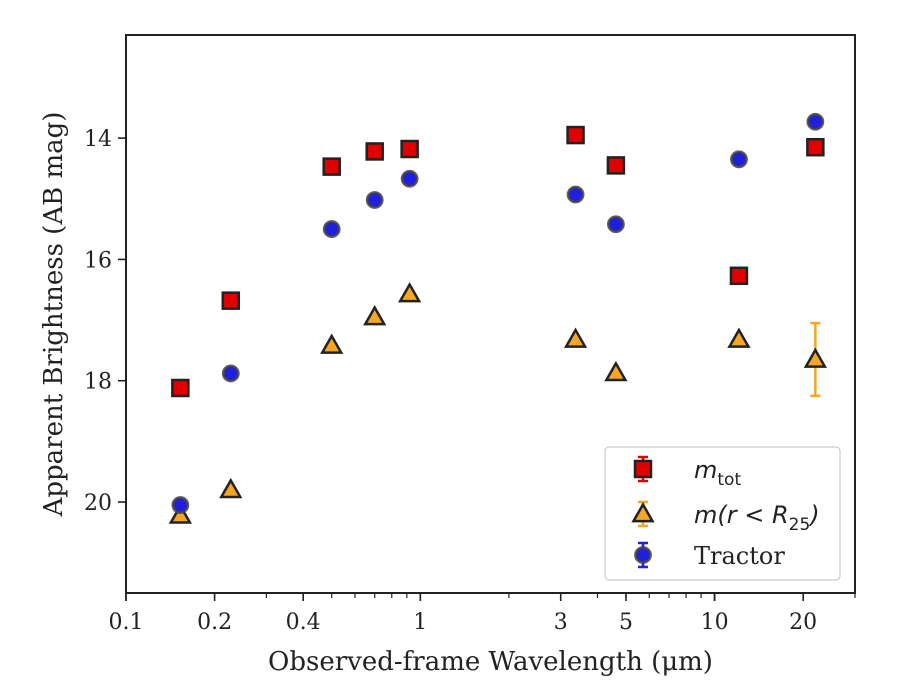  I want to click on x-axis: 0.1 0.2 0.4 1 3 5 10 20, so click(482, 614).